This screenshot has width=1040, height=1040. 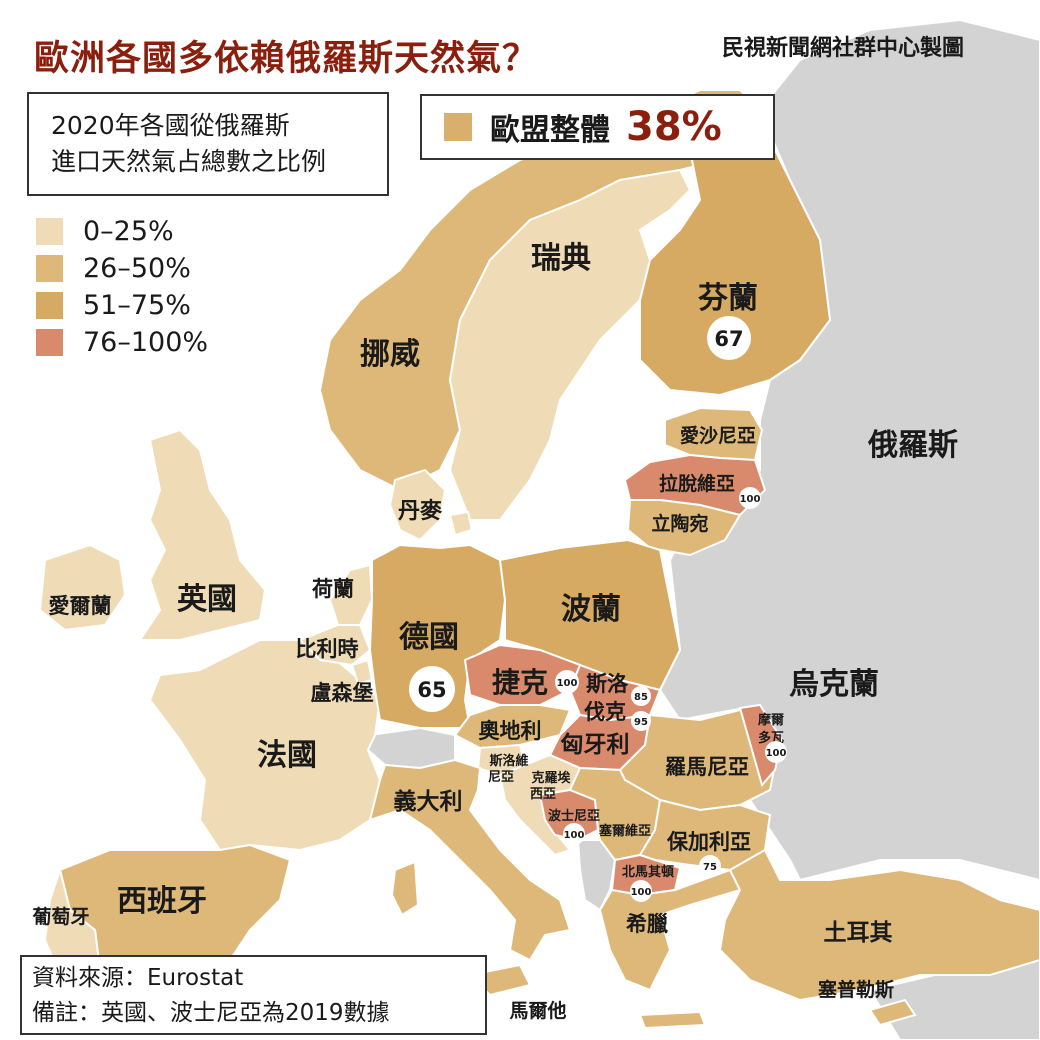 I want to click on uk, so click(x=202, y=534).